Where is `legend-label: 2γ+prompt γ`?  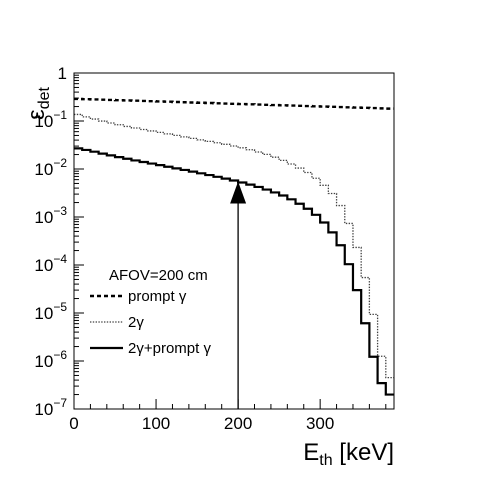
legend-label: 2γ+prompt γ is located at coordinates (169, 348).